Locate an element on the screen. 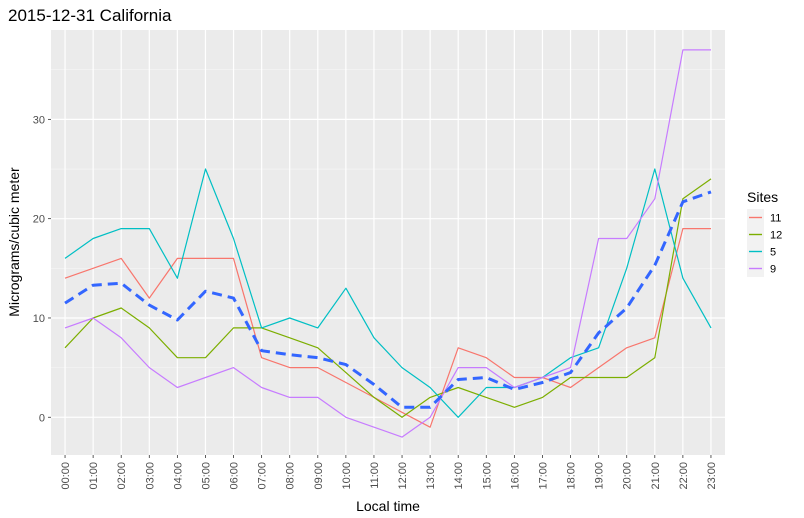  x-tick-label: 03:00 is located at coordinates (150, 476).